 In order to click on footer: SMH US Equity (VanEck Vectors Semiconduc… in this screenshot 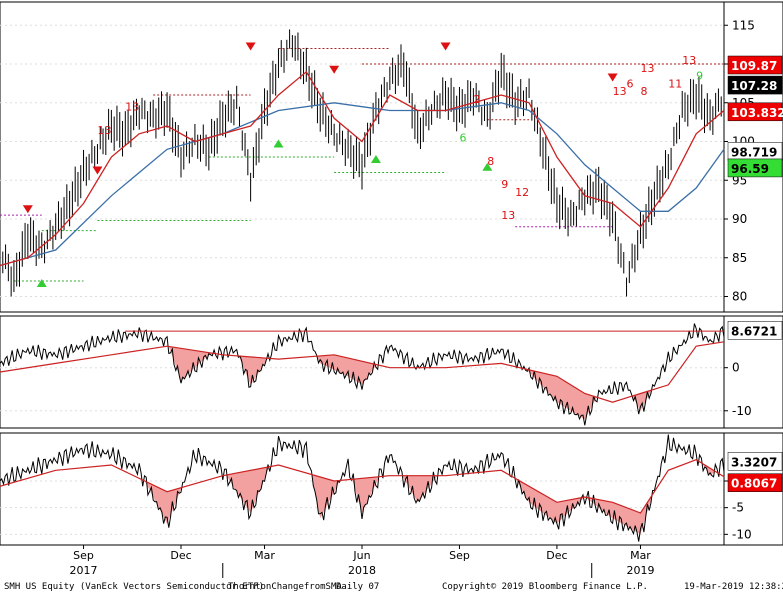, I will do `click(393, 587)`.